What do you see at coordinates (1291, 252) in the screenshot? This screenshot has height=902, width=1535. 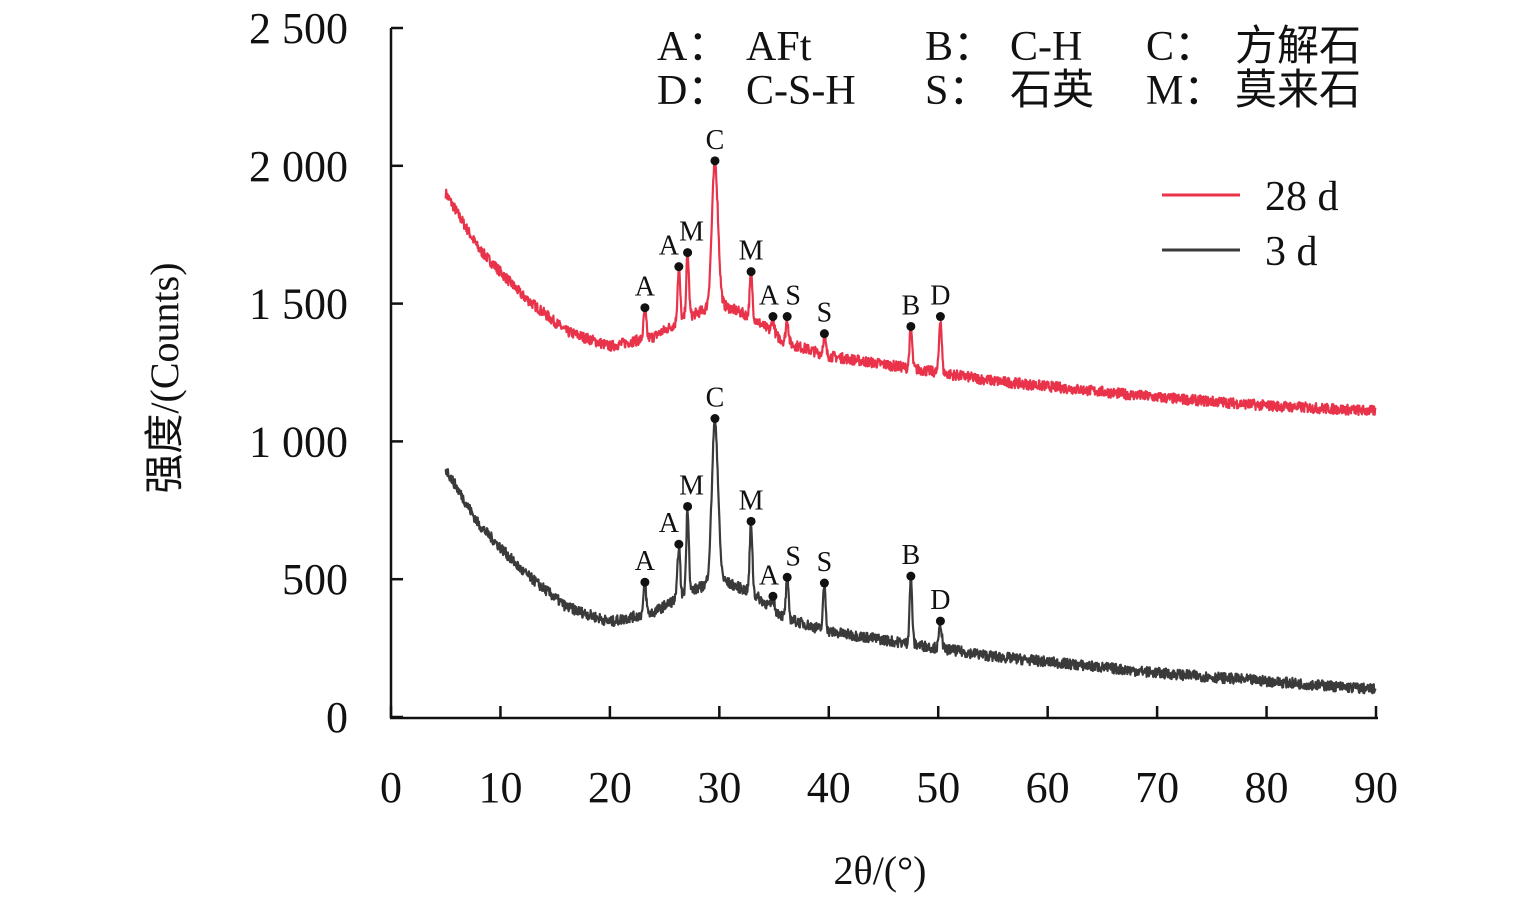 I see `legend-label: 3 d` at bounding box center [1291, 252].